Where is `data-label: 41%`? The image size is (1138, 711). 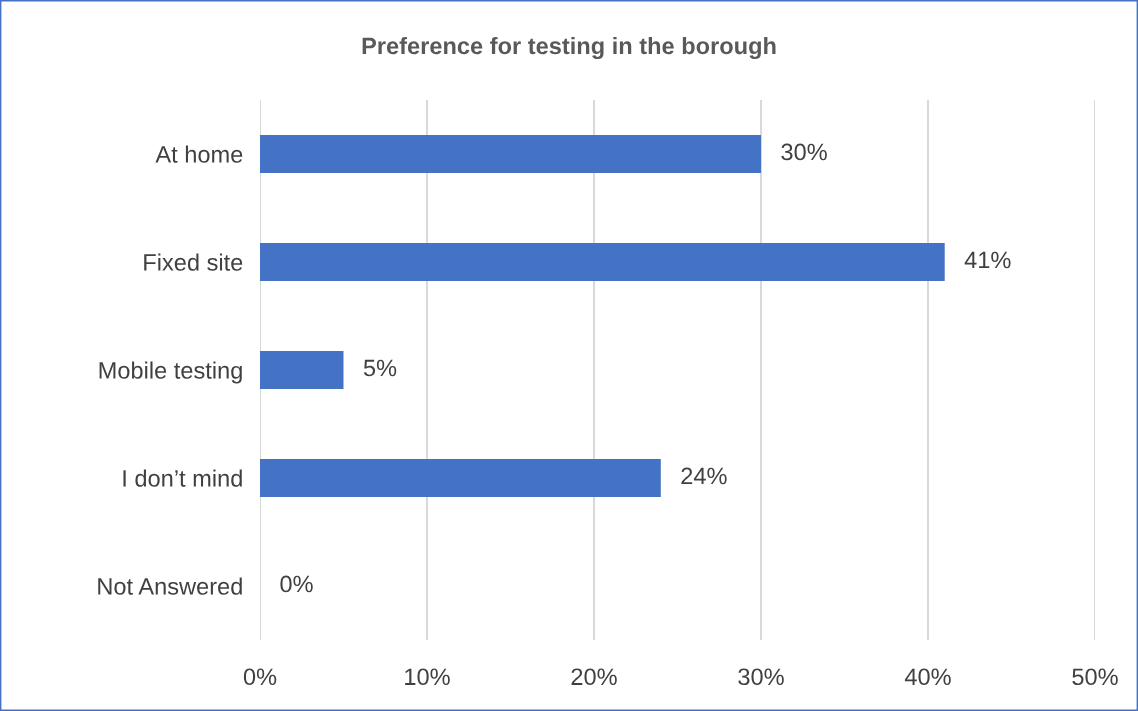 data-label: 41% is located at coordinates (987, 260).